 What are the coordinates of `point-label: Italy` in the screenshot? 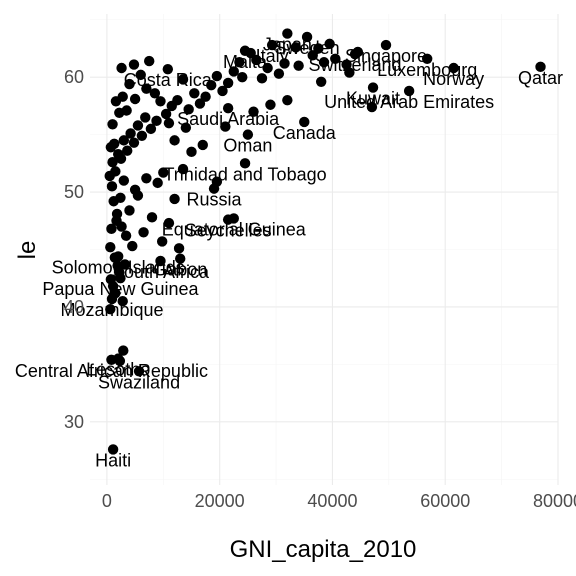 It's located at (272, 56).